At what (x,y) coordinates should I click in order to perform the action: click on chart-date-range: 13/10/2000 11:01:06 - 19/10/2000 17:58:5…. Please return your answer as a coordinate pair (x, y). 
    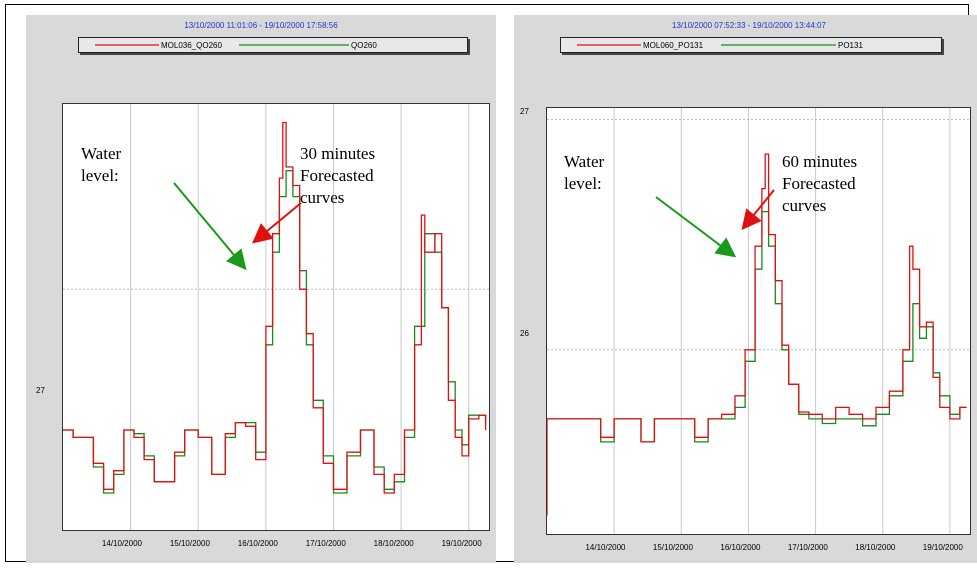
    Looking at the image, I should click on (261, 25).